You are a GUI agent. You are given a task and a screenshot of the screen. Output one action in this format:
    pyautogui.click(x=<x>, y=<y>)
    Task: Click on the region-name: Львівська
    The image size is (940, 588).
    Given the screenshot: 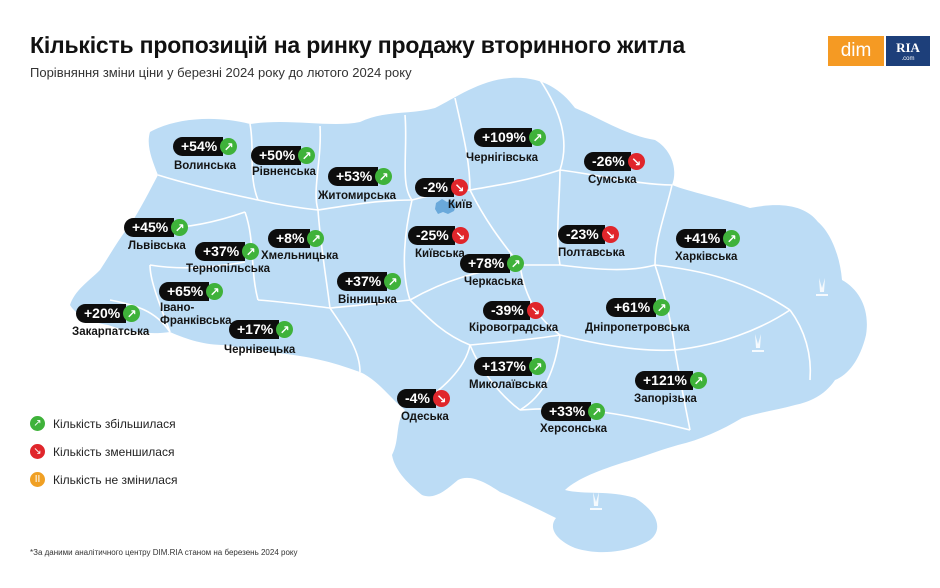 What is the action you would take?
    pyautogui.click(x=157, y=246)
    